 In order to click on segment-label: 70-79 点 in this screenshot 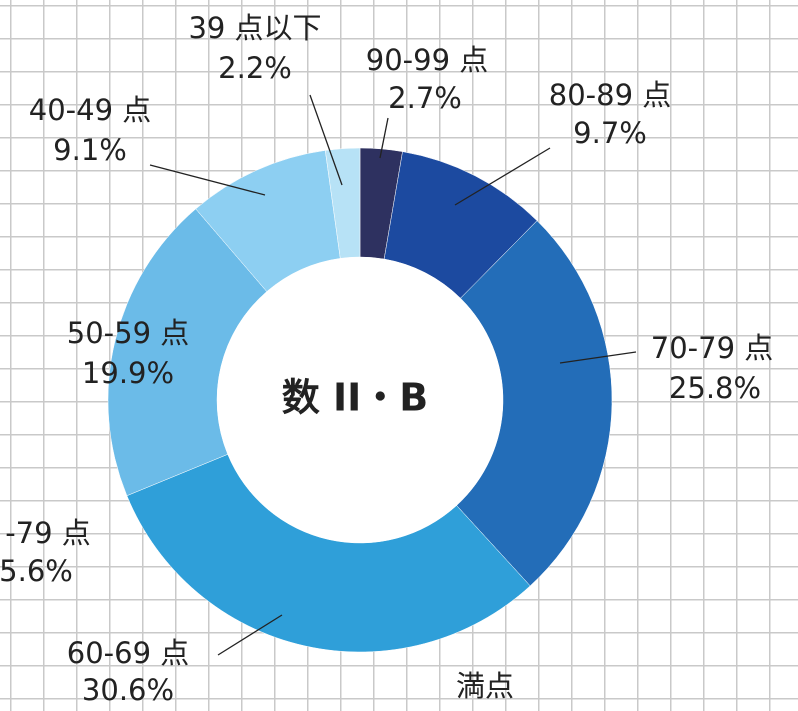, I will do `click(712, 348)`.